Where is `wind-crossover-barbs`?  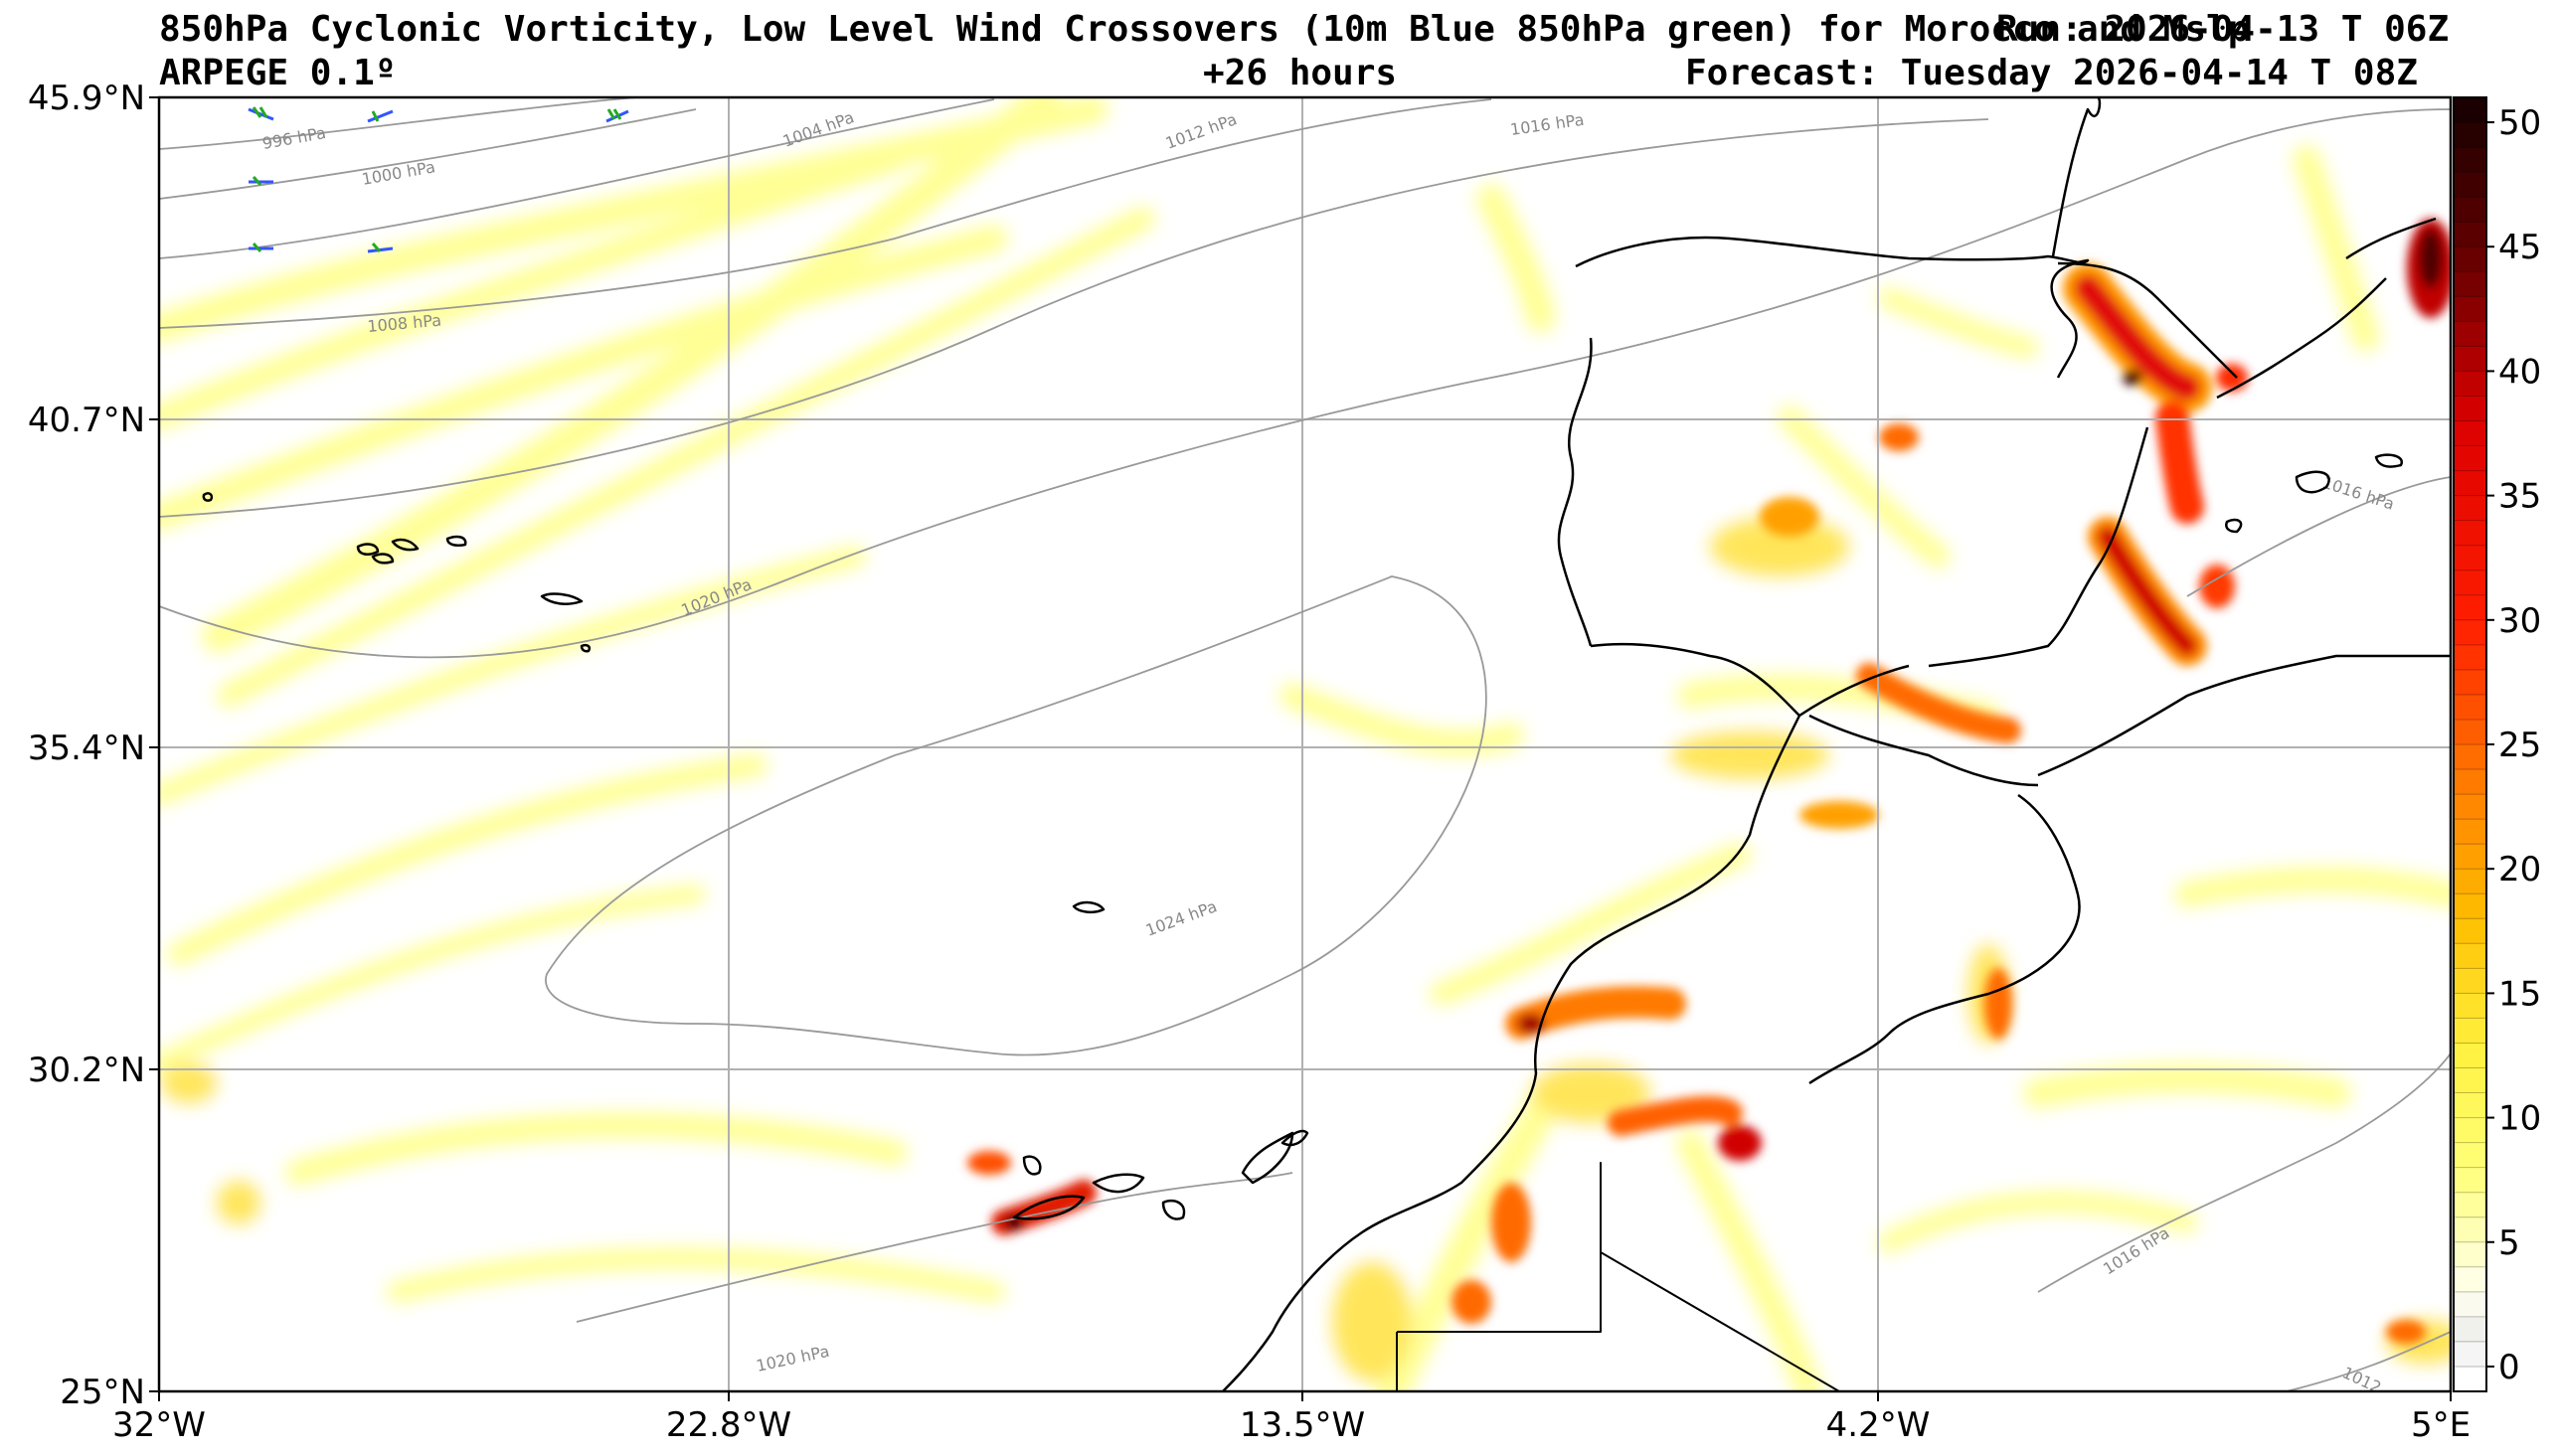 wind-crossover-barbs is located at coordinates (438, 179).